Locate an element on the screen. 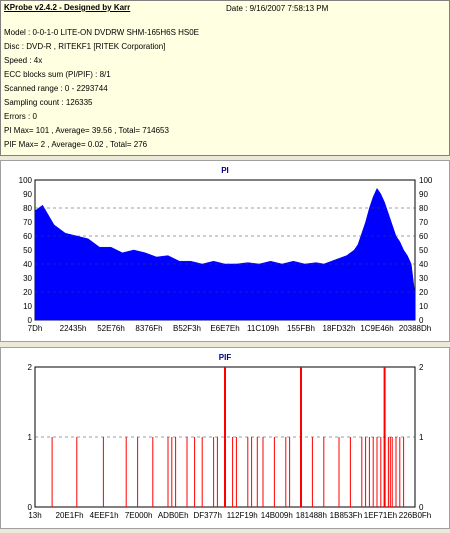  chart-title: PIF is located at coordinates (225, 357).